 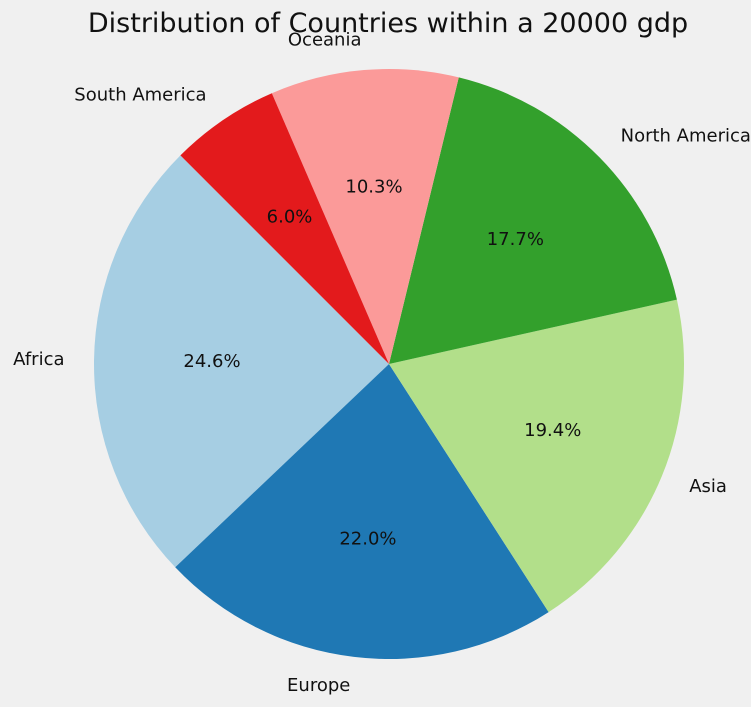 What do you see at coordinates (211, 361) in the screenshot?
I see `pct-label-africa: 24.6%` at bounding box center [211, 361].